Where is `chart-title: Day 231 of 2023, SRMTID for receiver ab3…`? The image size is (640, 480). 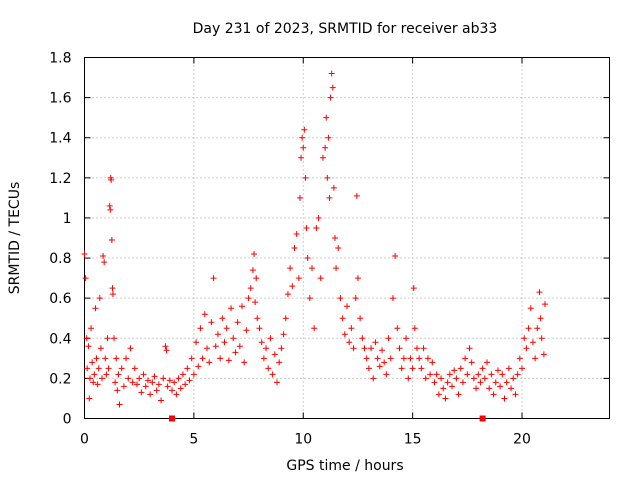
chart-title: Day 231 of 2023, SRMTID for receiver ab3… is located at coordinates (345, 29).